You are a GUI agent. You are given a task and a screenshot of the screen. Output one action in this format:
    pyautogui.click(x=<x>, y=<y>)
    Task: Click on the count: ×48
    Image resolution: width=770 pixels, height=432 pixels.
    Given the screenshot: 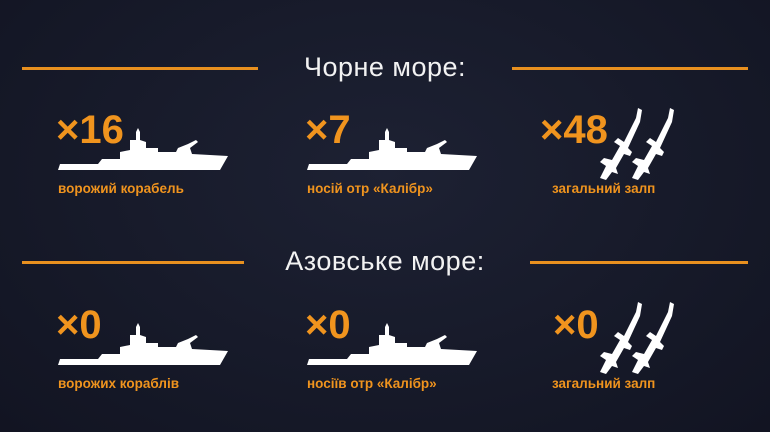 What is the action you would take?
    pyautogui.click(x=574, y=130)
    